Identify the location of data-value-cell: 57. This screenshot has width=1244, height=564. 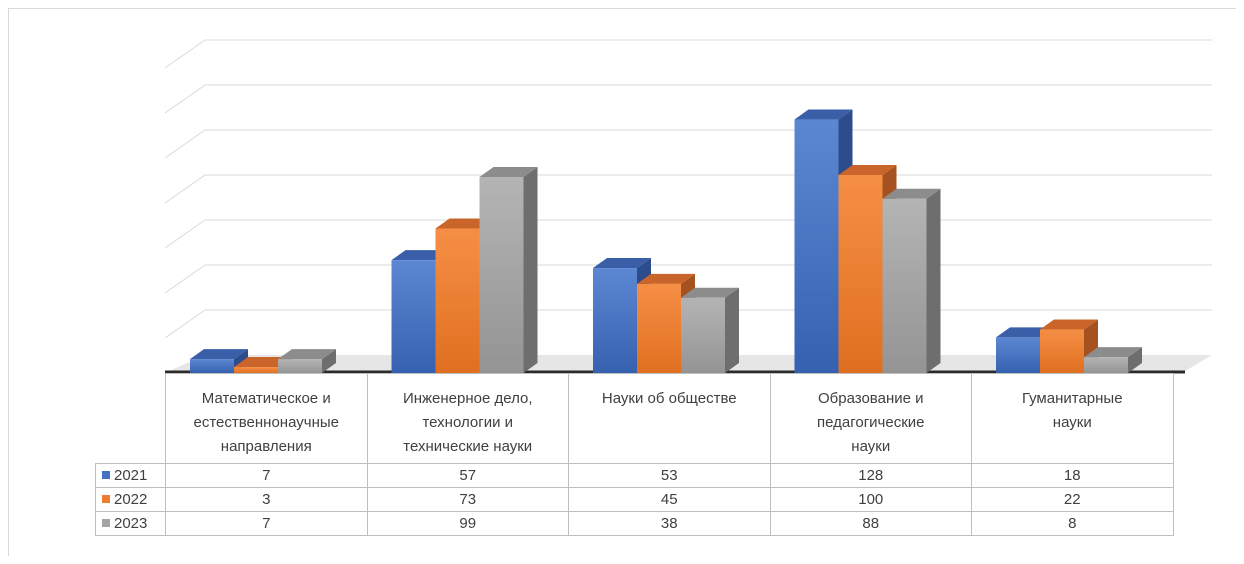
(468, 476).